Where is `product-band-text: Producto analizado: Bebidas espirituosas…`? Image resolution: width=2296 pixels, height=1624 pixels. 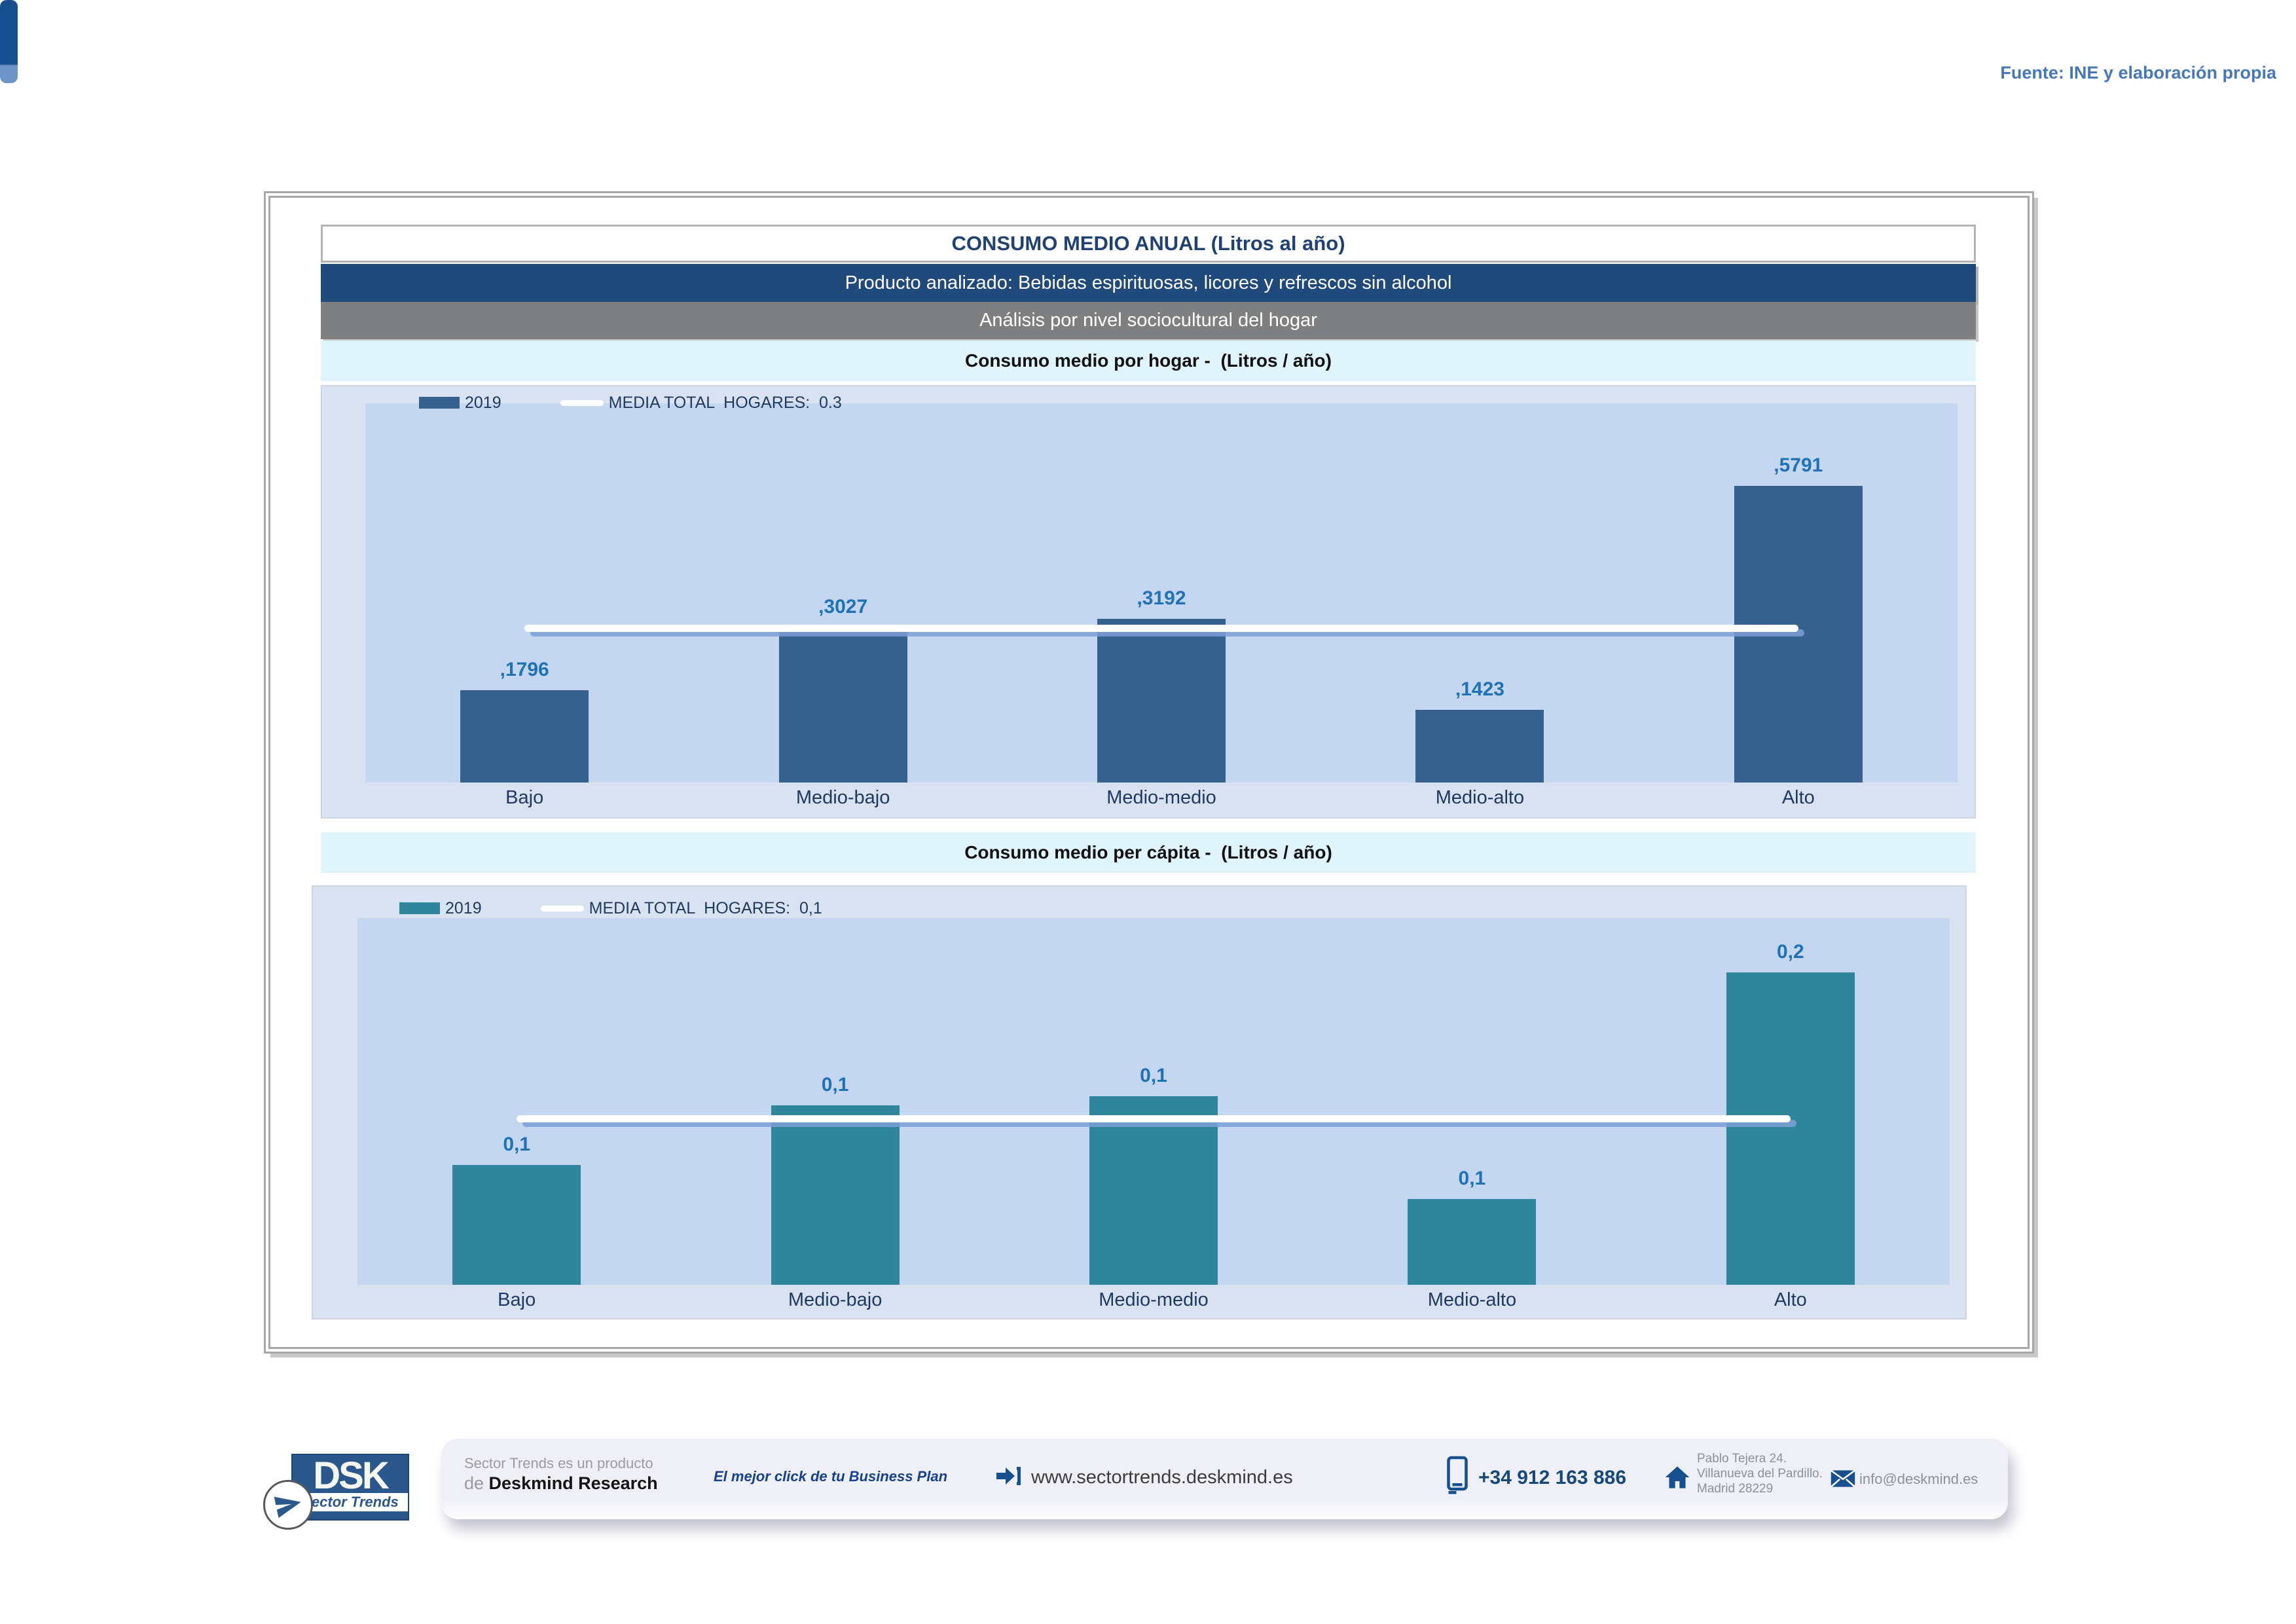 product-band-text: Producto analizado: Bebidas espirituosas… is located at coordinates (1148, 282).